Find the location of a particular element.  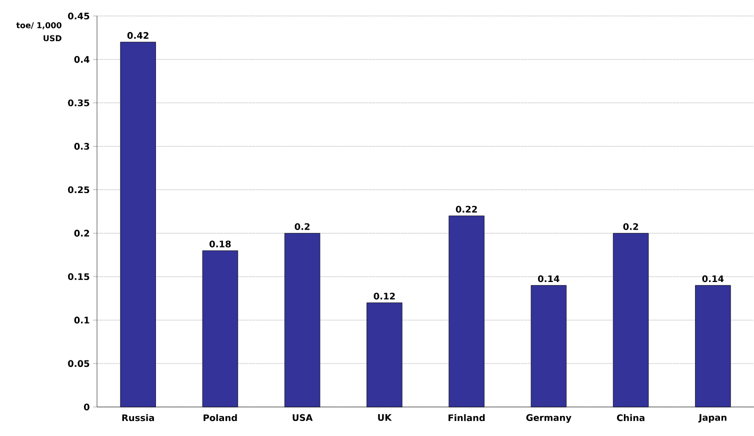

y-axis-title: toe/ 1,000 USD is located at coordinates (39, 32).